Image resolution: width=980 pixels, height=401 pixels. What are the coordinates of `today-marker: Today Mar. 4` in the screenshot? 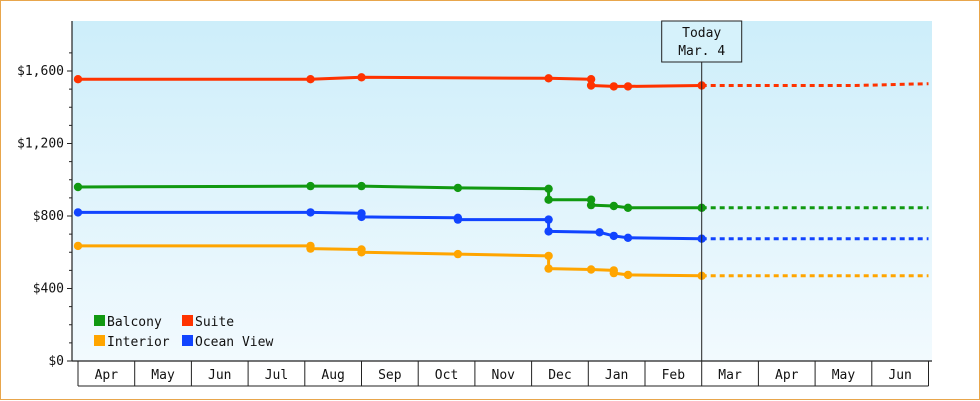 It's located at (702, 190).